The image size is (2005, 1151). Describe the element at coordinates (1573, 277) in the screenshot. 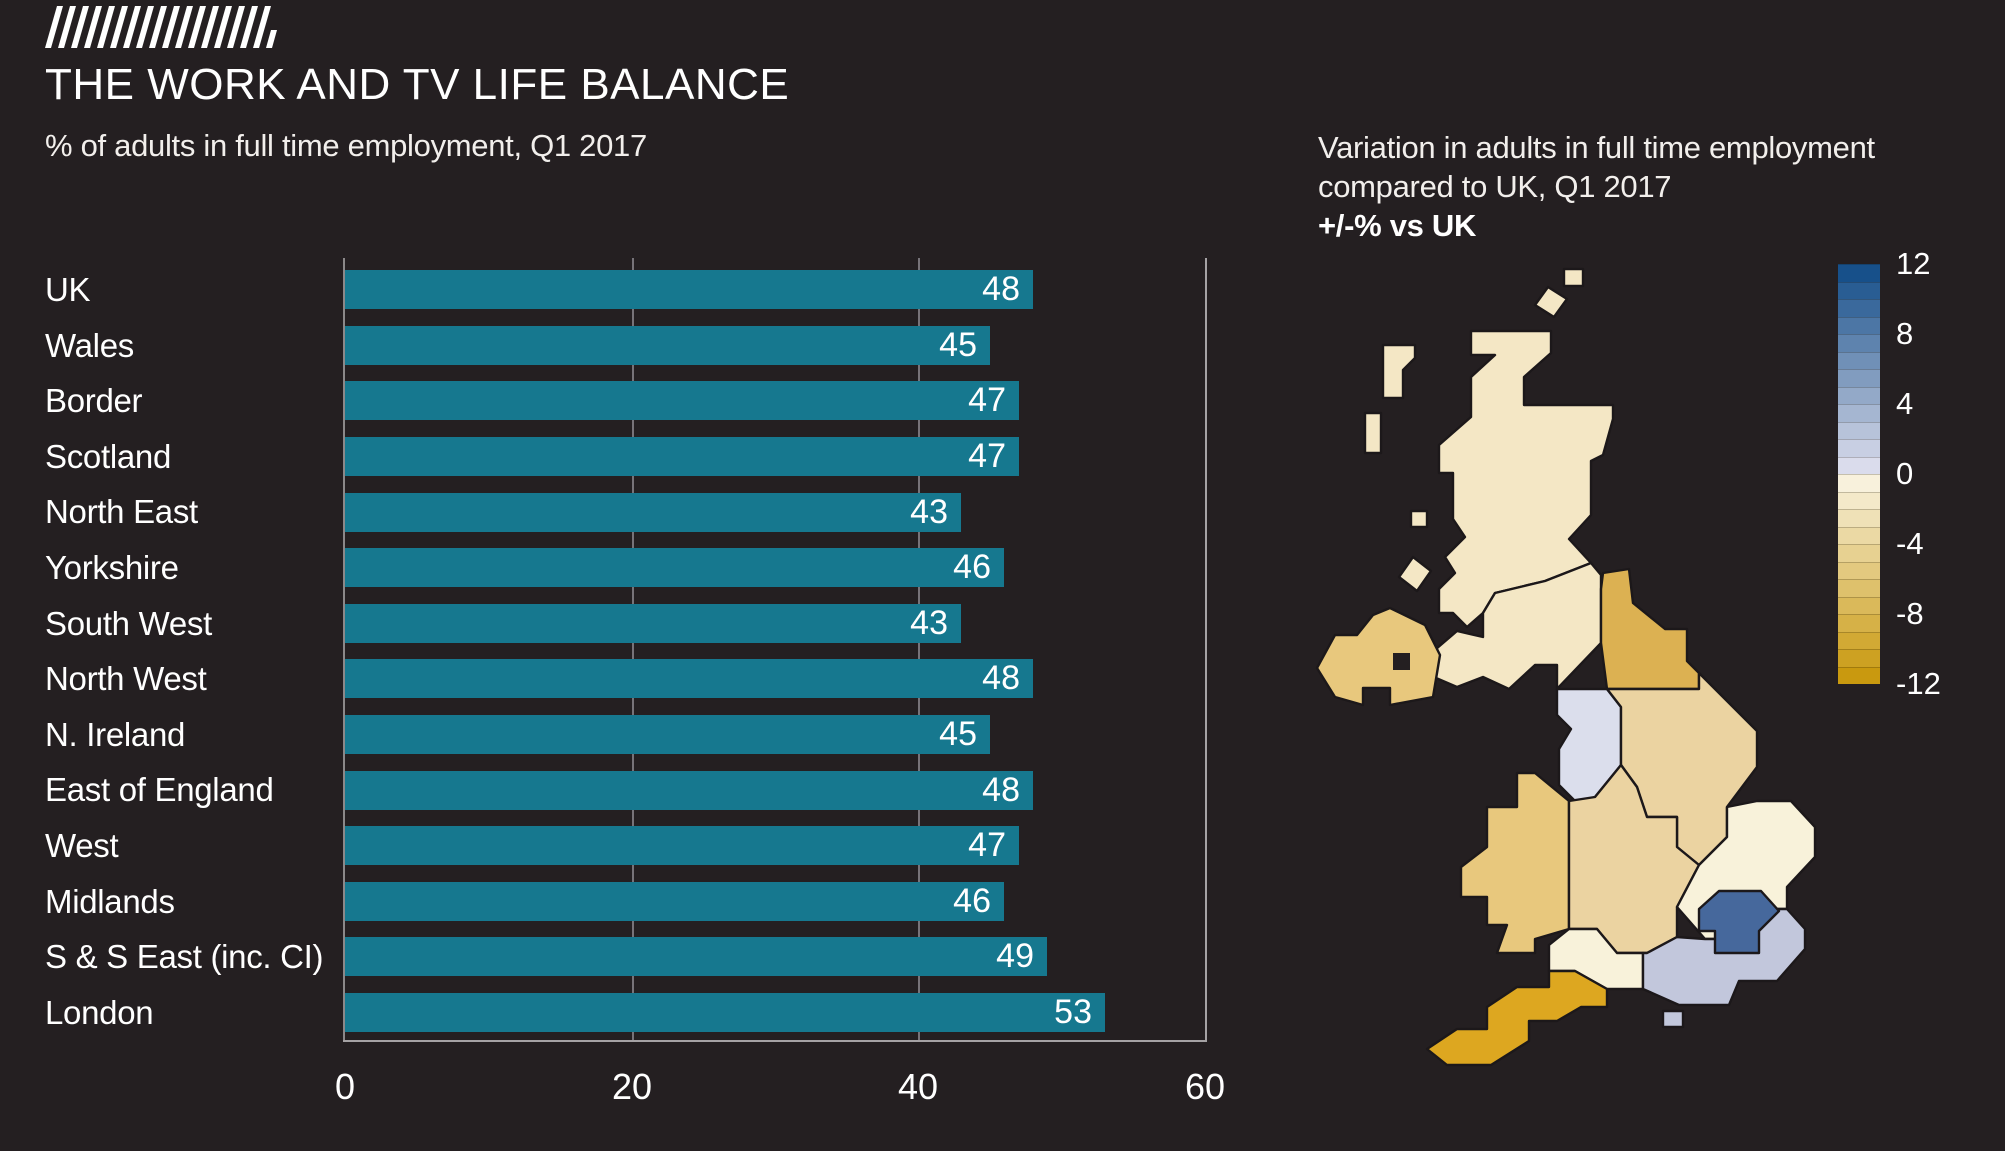

I see `map-region-shetland-square: Shetland Isles` at that location.